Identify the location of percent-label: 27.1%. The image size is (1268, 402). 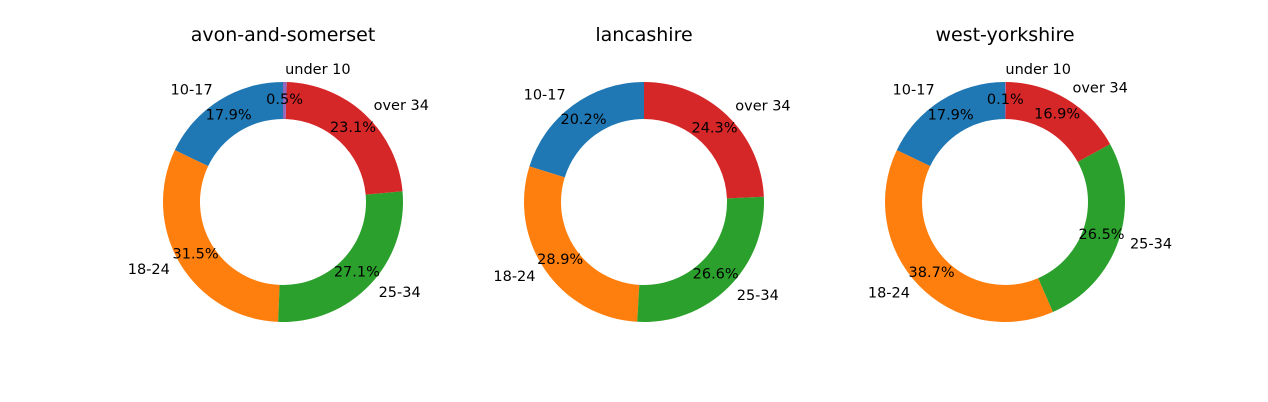
(357, 272).